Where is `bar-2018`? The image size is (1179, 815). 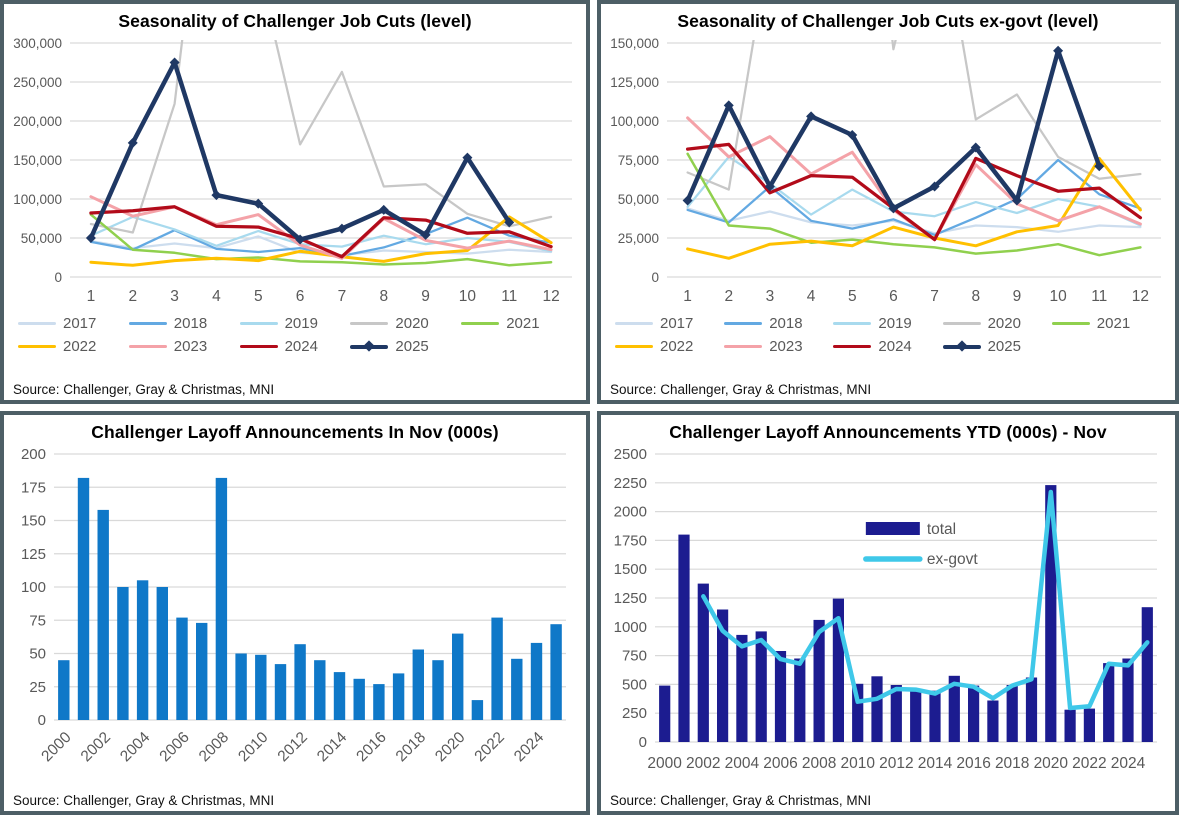 bar-2018 is located at coordinates (1012, 713).